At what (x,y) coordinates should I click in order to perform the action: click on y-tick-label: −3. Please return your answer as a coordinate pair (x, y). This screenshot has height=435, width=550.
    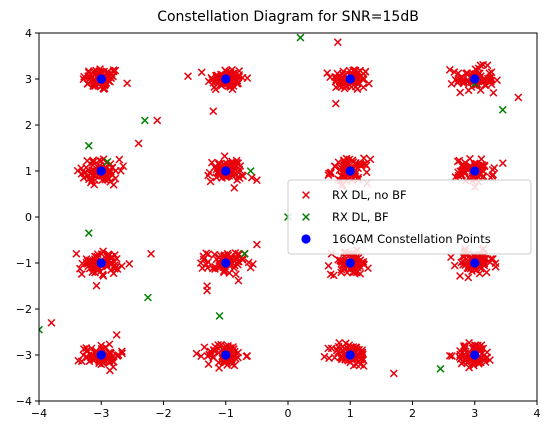
    Looking at the image, I should click on (24, 355).